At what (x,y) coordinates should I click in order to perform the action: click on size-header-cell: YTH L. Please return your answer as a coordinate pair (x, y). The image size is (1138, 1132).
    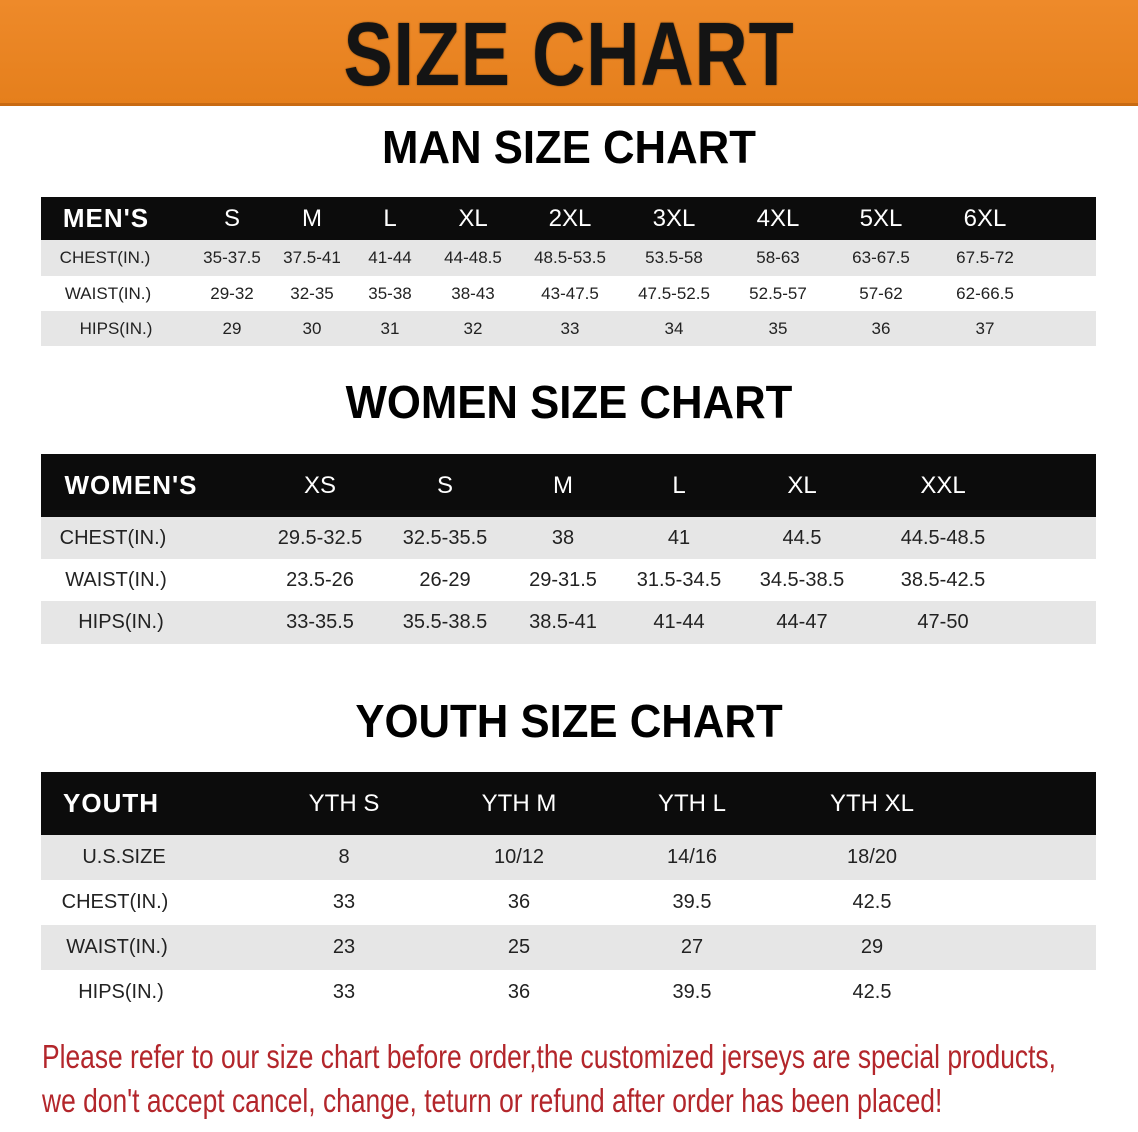
    Looking at the image, I should click on (692, 803).